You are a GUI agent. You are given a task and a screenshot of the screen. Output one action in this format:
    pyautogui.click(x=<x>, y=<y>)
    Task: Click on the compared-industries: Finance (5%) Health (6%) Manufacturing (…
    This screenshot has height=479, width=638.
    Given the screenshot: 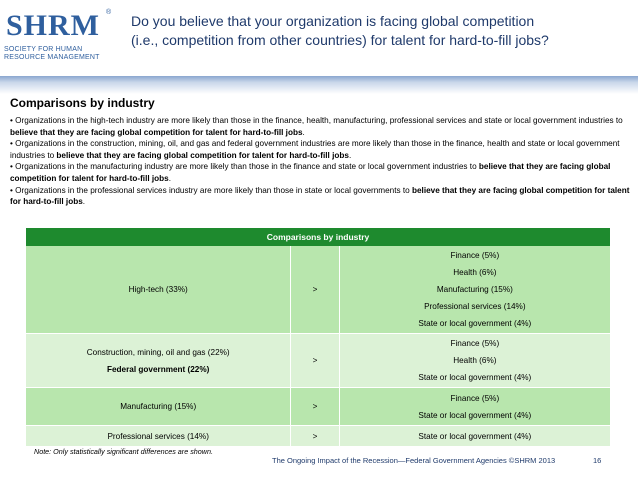 What is the action you would take?
    pyautogui.click(x=474, y=290)
    